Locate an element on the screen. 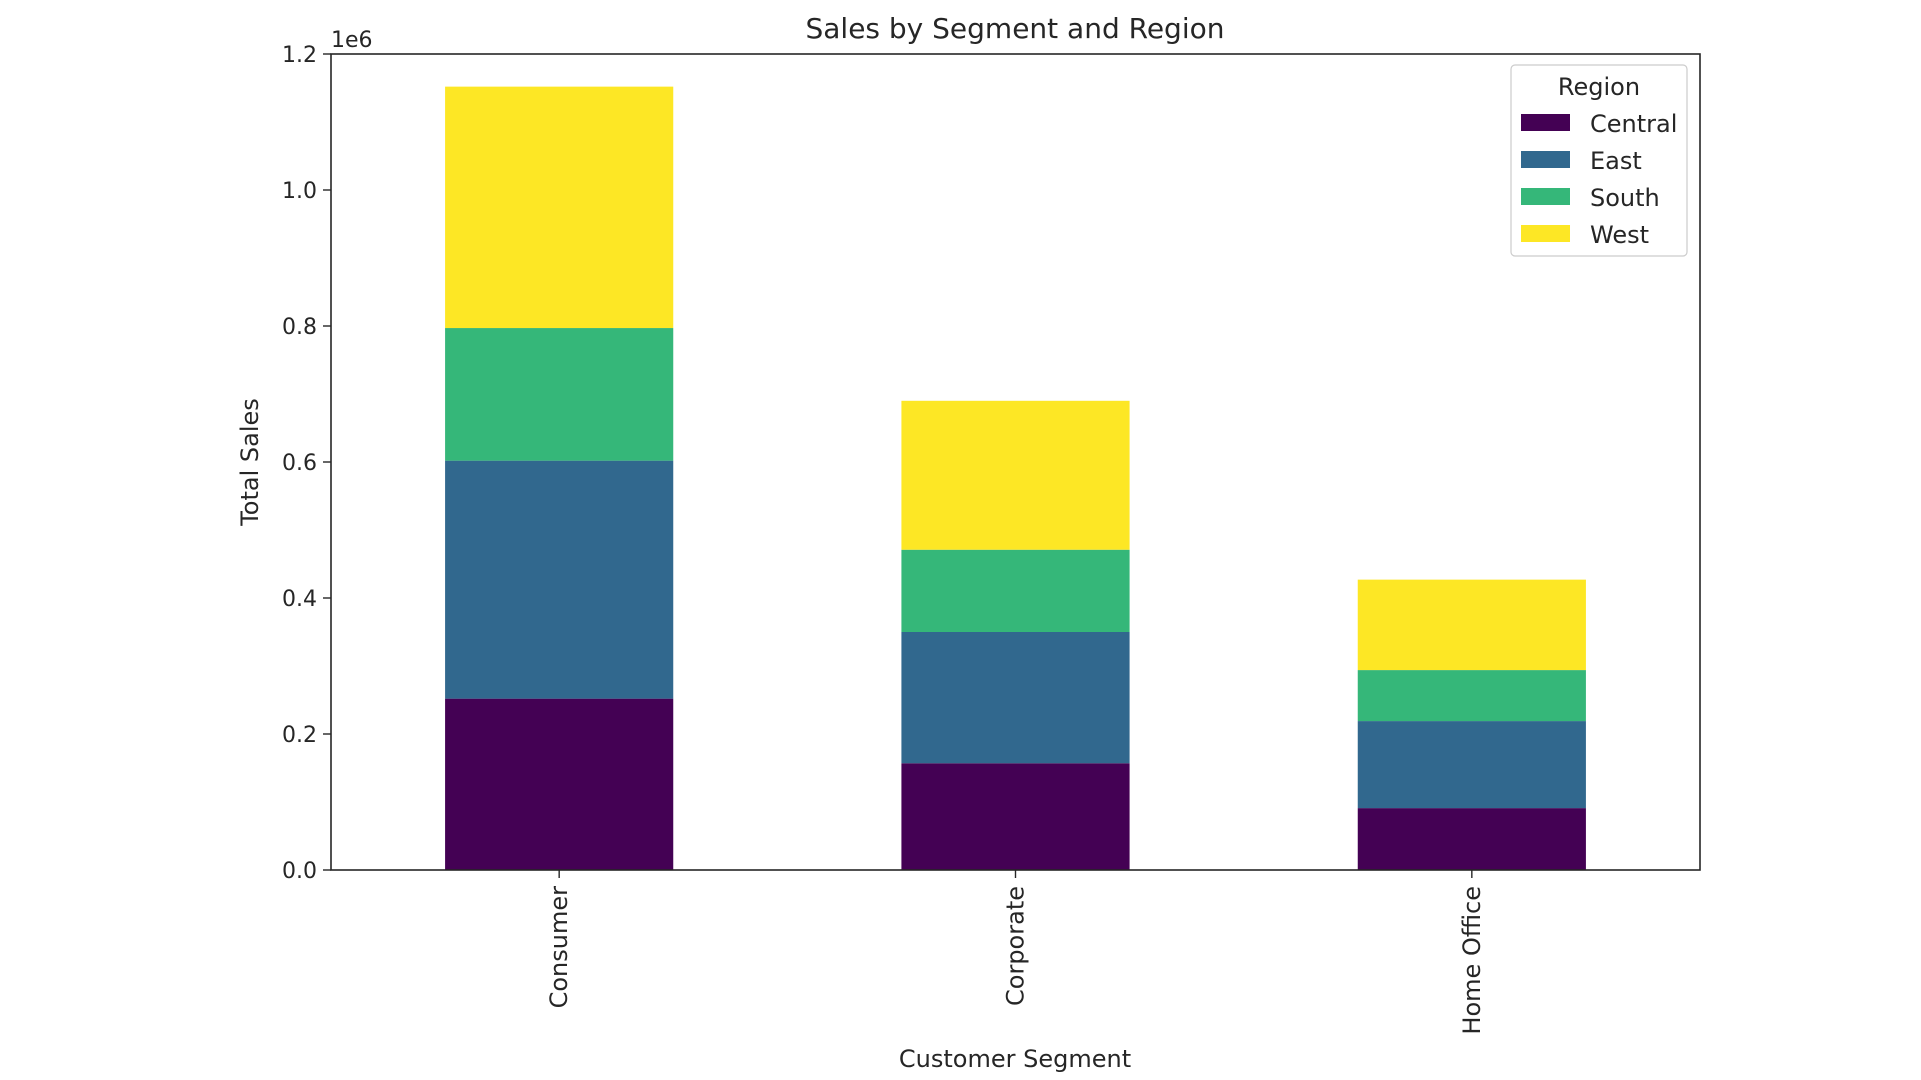 The image size is (1921, 1080). y-tick-label: 0.0 is located at coordinates (299, 871).